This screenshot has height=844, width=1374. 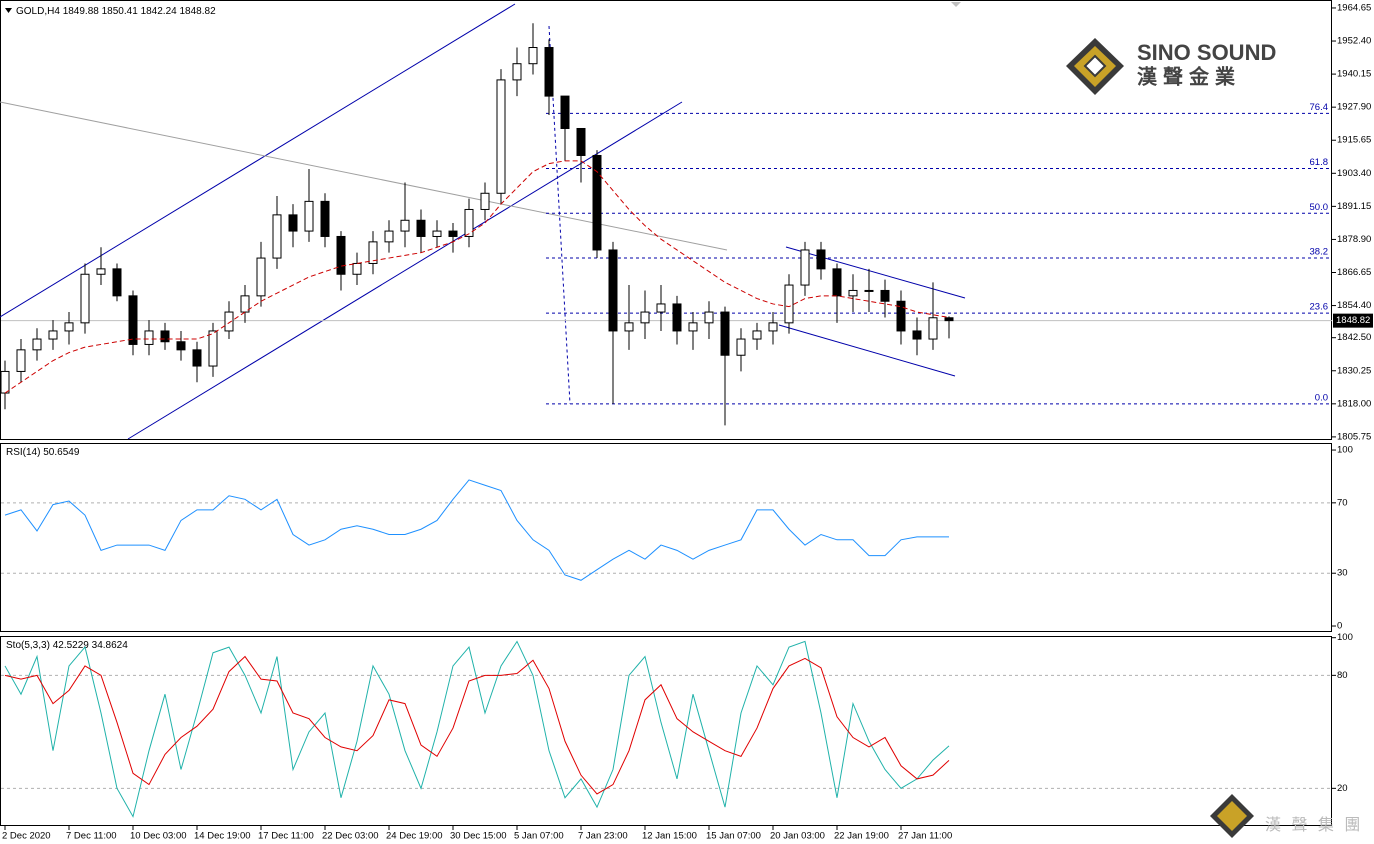 I want to click on x-tick-label: 5 Jan 07:00, so click(x=539, y=836).